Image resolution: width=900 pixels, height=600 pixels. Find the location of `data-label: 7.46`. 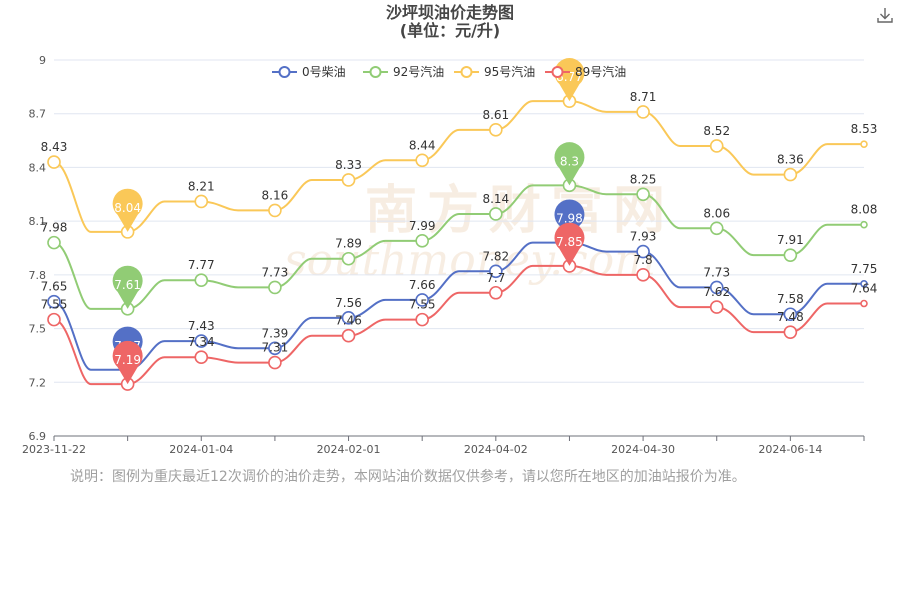

data-label: 7.46 is located at coordinates (348, 321).